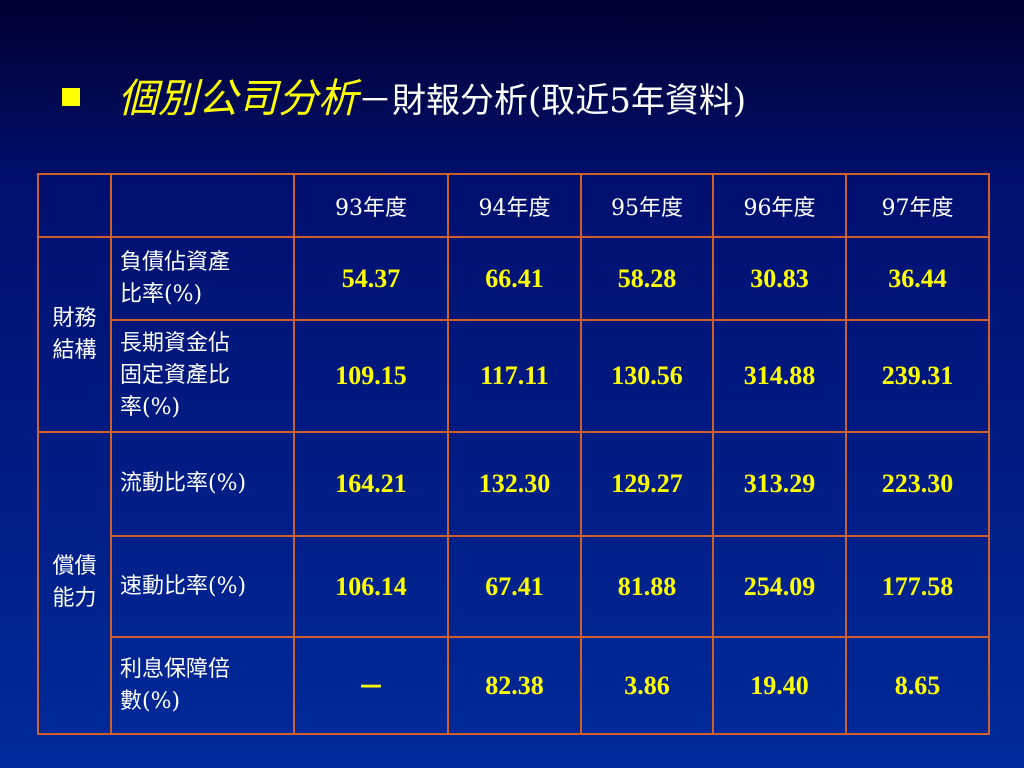 The image size is (1024, 768). Describe the element at coordinates (647, 586) in the screenshot. I see `value-cell: 81.88` at that location.